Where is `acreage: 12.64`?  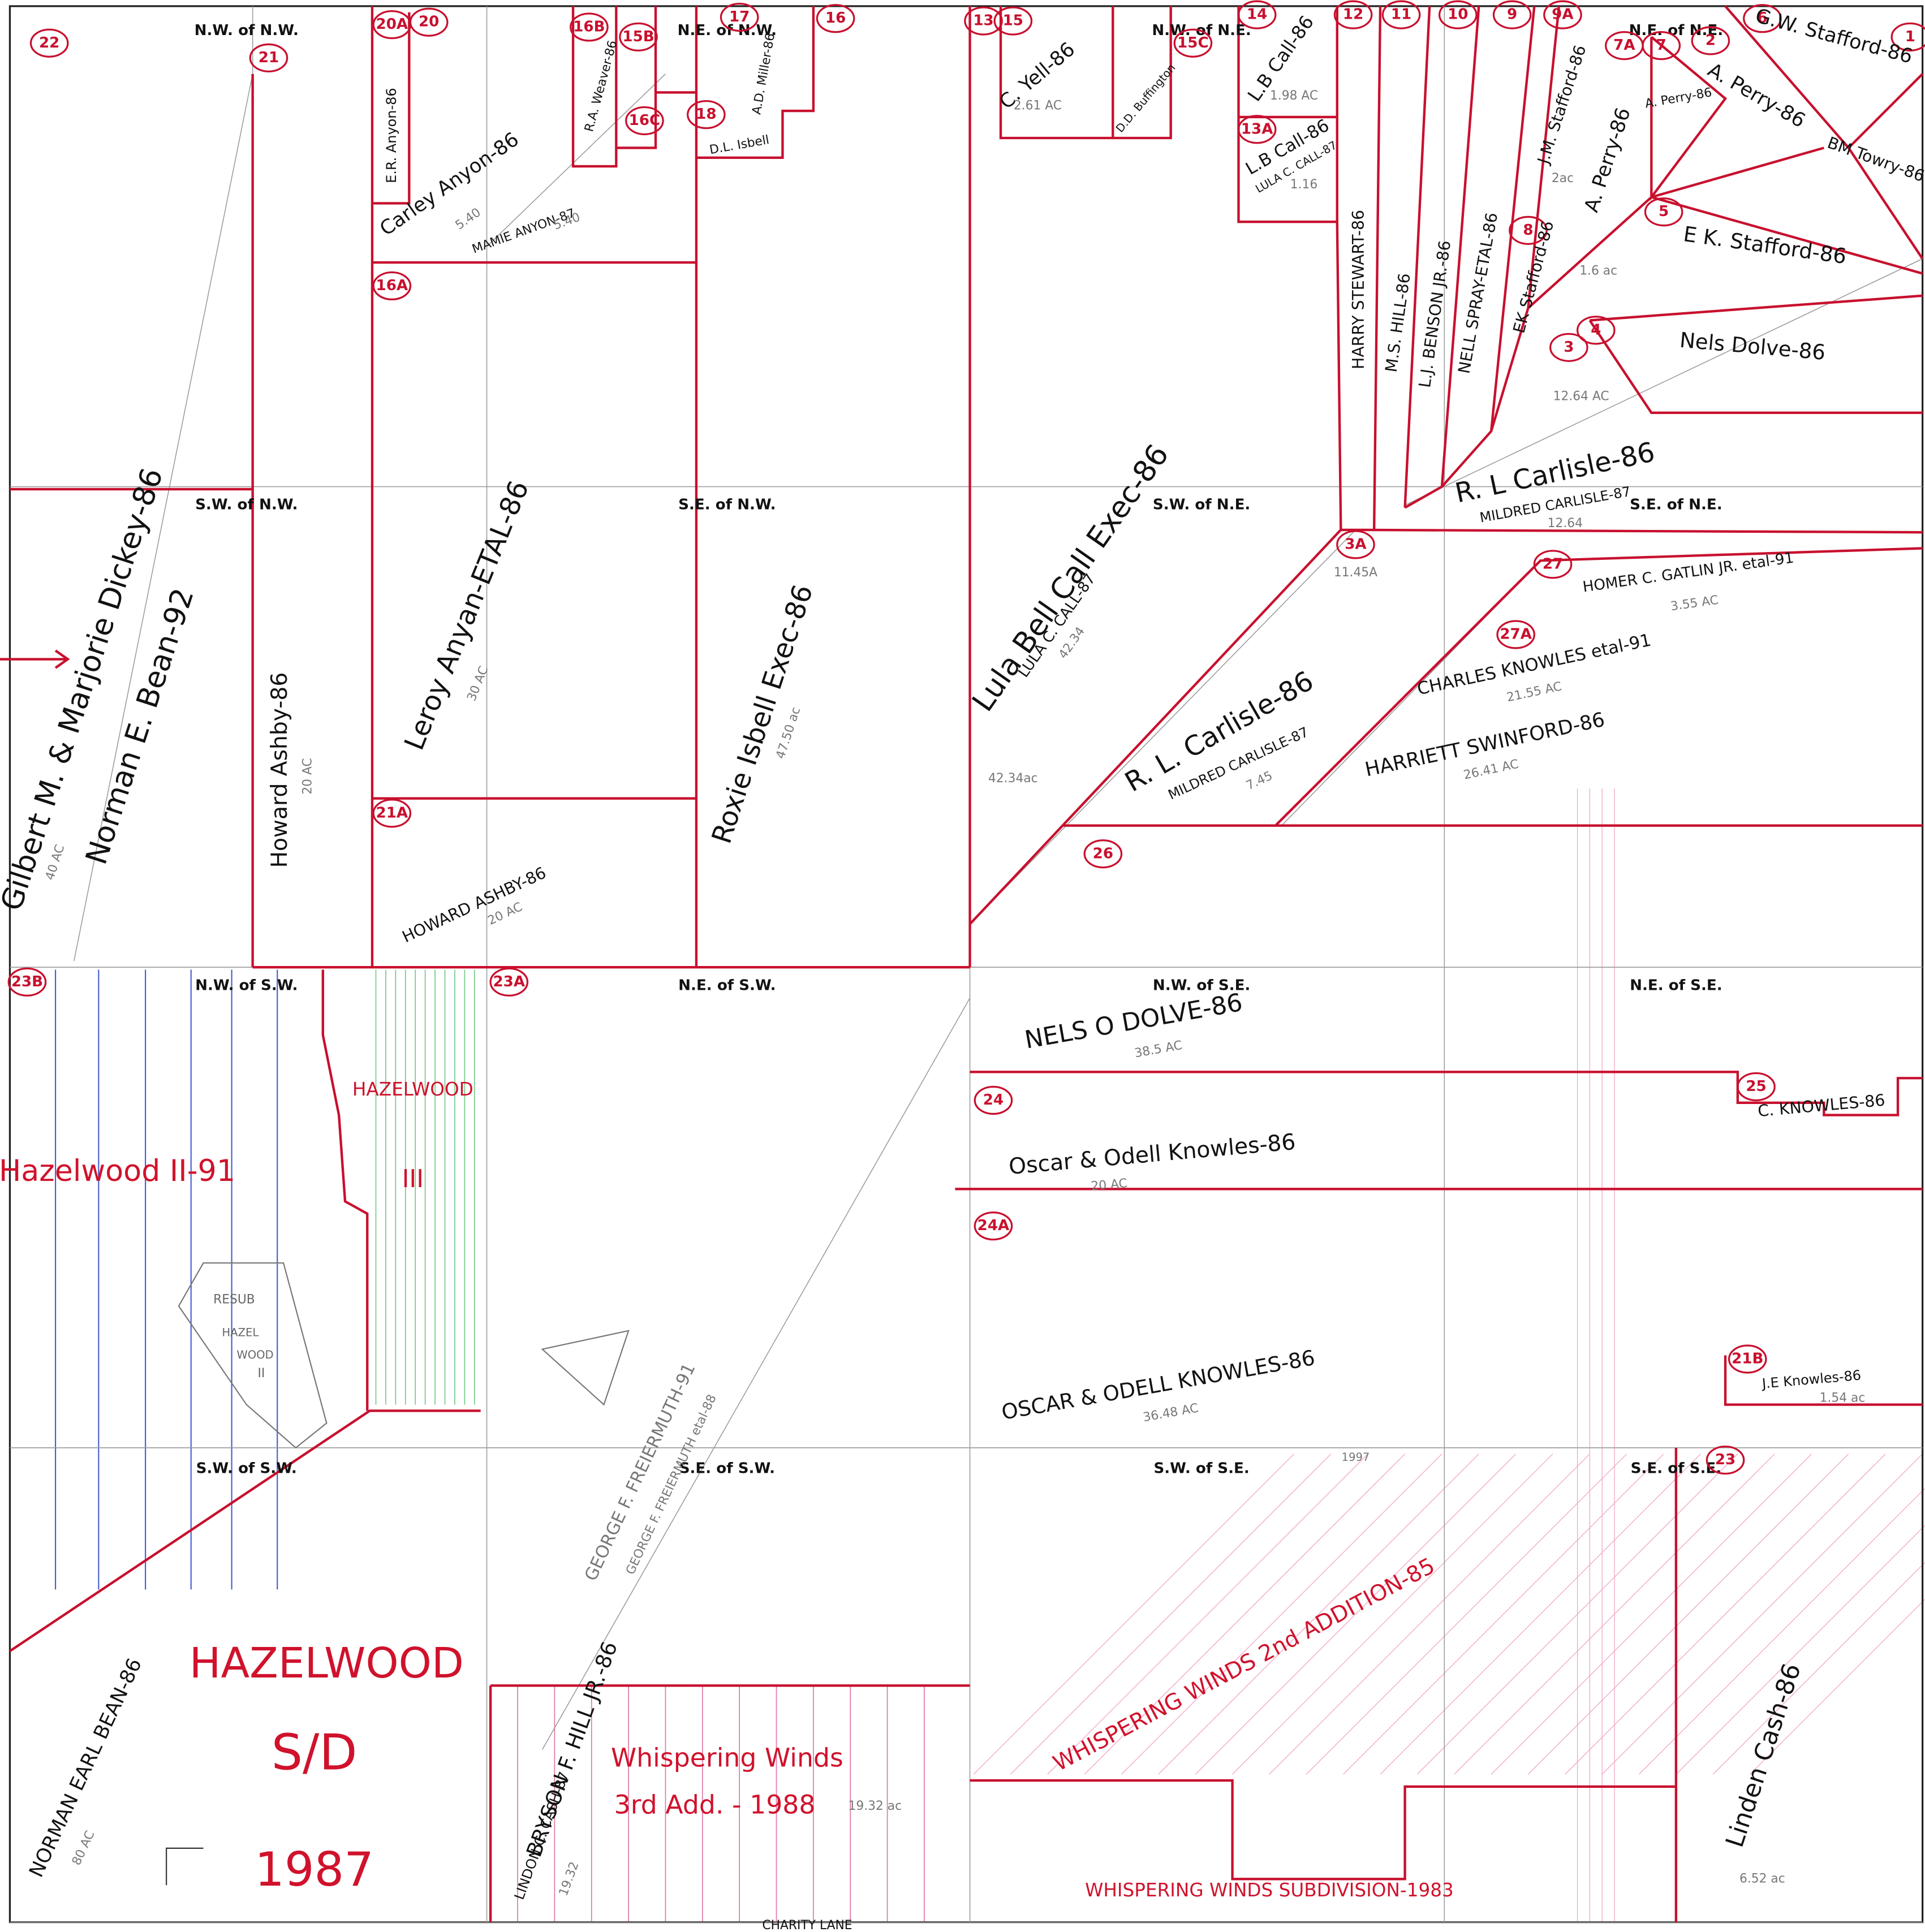 acreage: 12.64 is located at coordinates (1565, 523).